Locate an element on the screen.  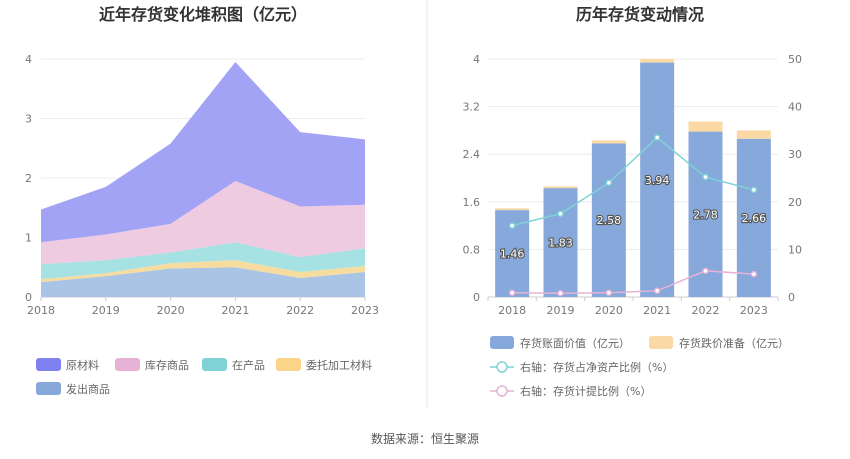
y2-tick-label: 20 is located at coordinates (795, 202).